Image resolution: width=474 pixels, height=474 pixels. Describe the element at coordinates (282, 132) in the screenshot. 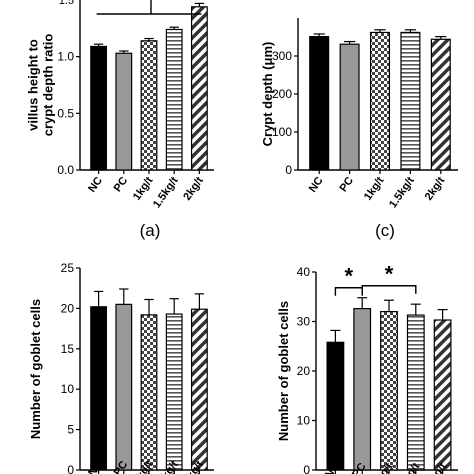

I see `y-tick-label: 100` at that location.